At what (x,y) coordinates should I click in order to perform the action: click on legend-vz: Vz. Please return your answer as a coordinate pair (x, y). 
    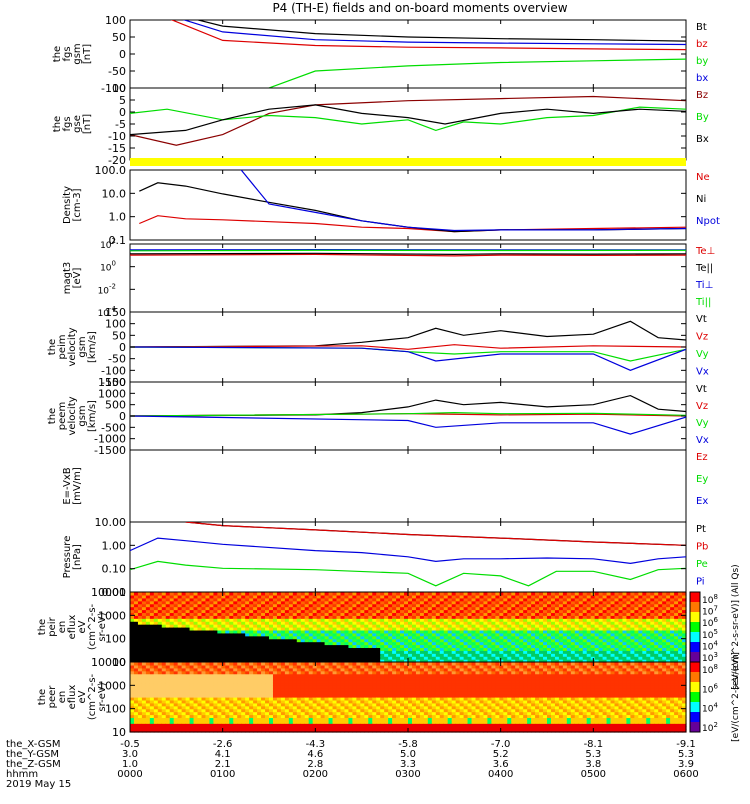
    Looking at the image, I should click on (702, 337).